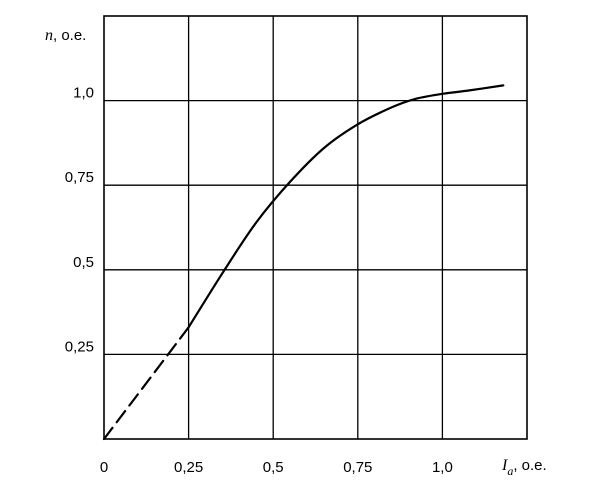 The width and height of the screenshot is (596, 496). I want to click on y-tick-label: 0,75, so click(79, 177).